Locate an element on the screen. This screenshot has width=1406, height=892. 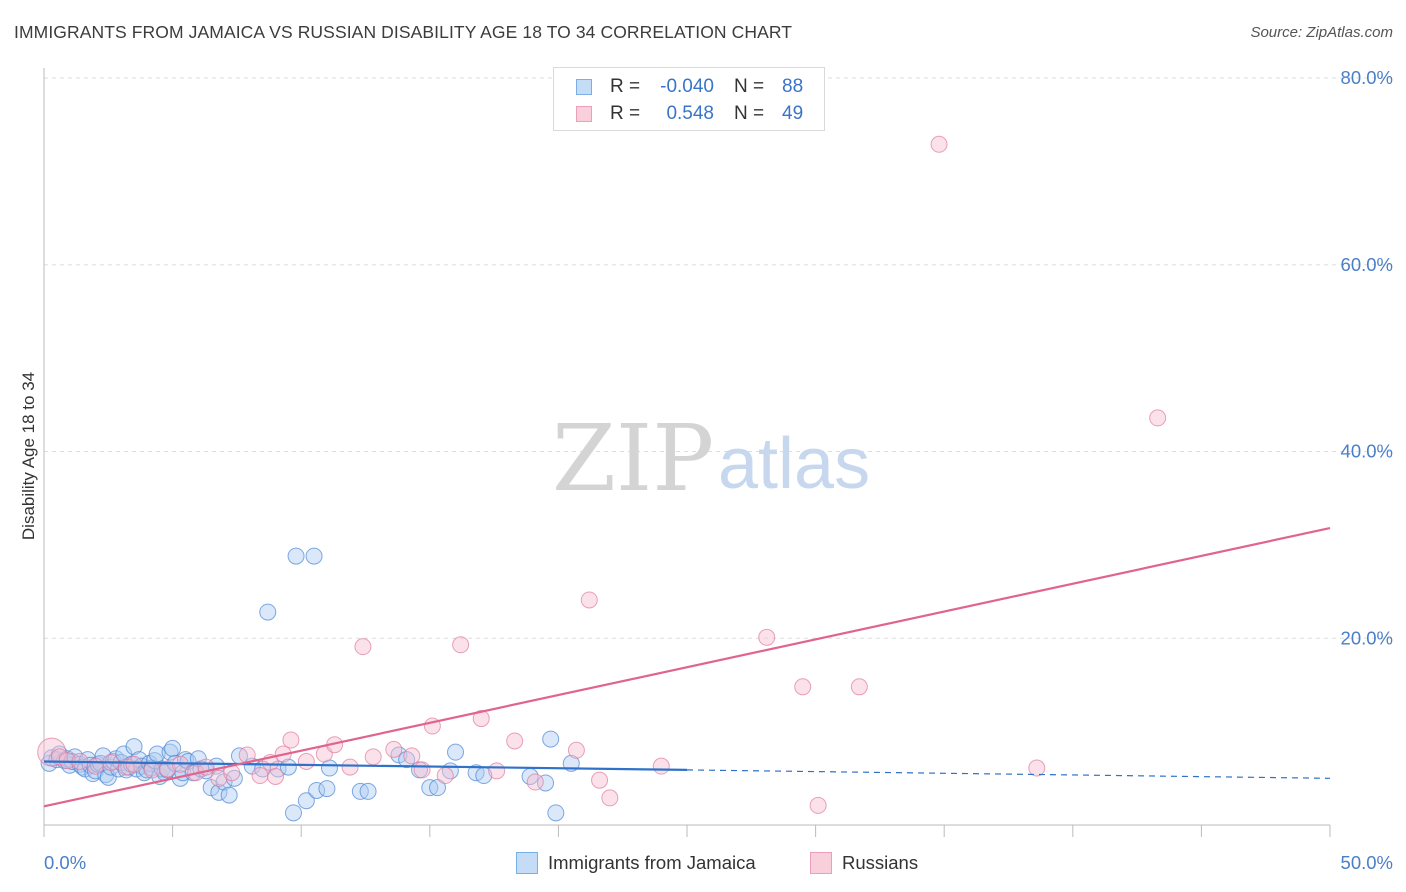
legend-r-value: -0.040 is located at coordinates (687, 86).